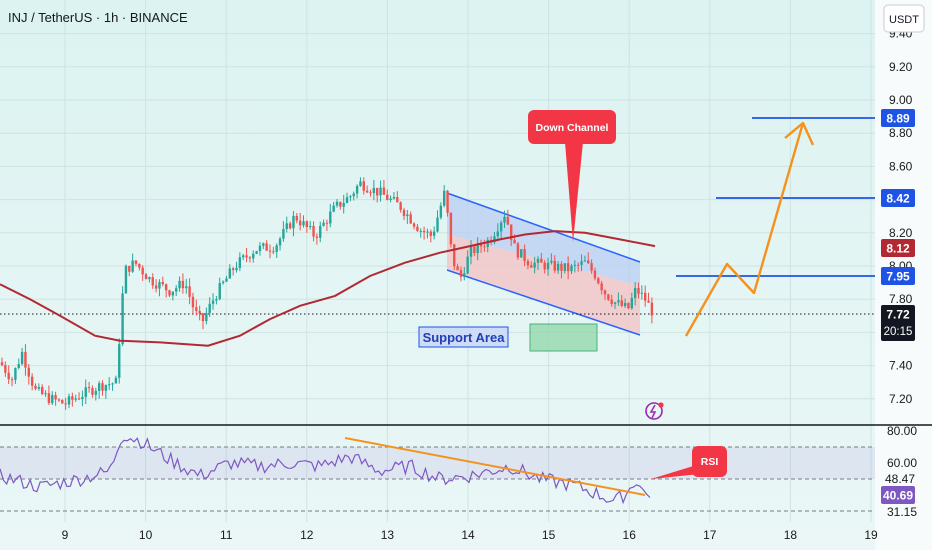  Describe the element at coordinates (65, 535) in the screenshot. I see `time-tick-label: 9` at that location.